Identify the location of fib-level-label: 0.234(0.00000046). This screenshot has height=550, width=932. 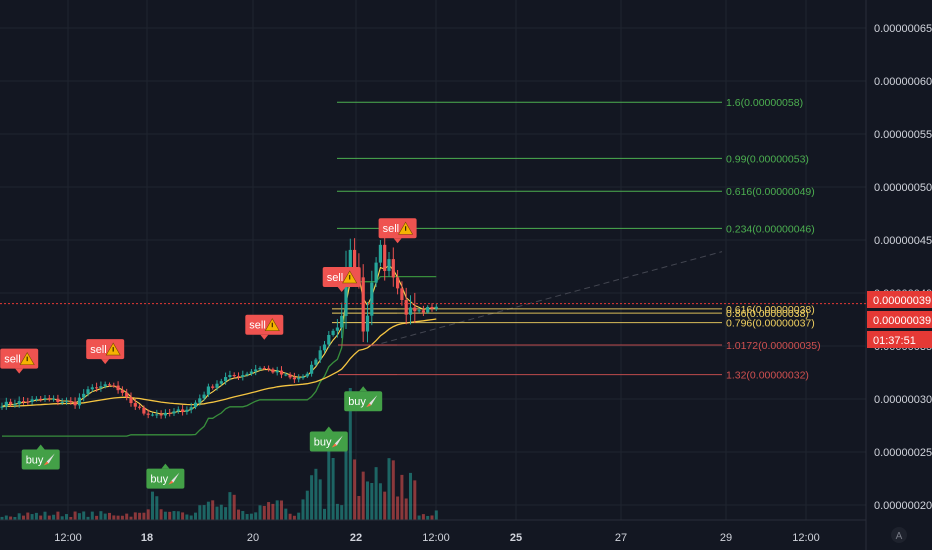
(770, 229).